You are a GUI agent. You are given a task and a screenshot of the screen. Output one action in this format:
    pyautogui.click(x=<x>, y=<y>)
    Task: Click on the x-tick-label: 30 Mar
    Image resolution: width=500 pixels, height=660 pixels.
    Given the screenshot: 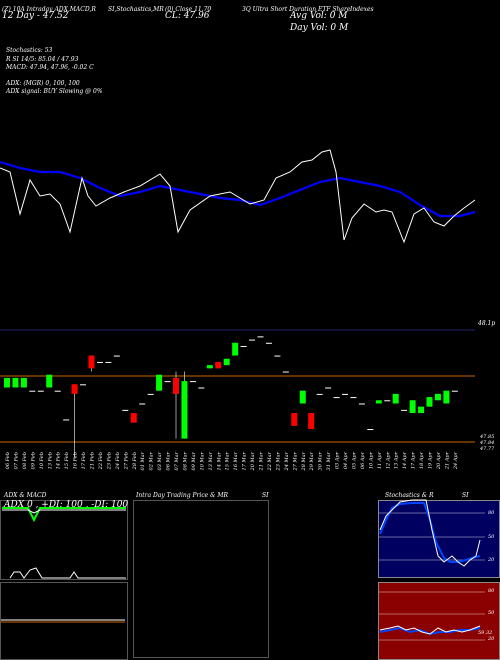 What is the action you would take?
    pyautogui.click(x=321, y=460)
    